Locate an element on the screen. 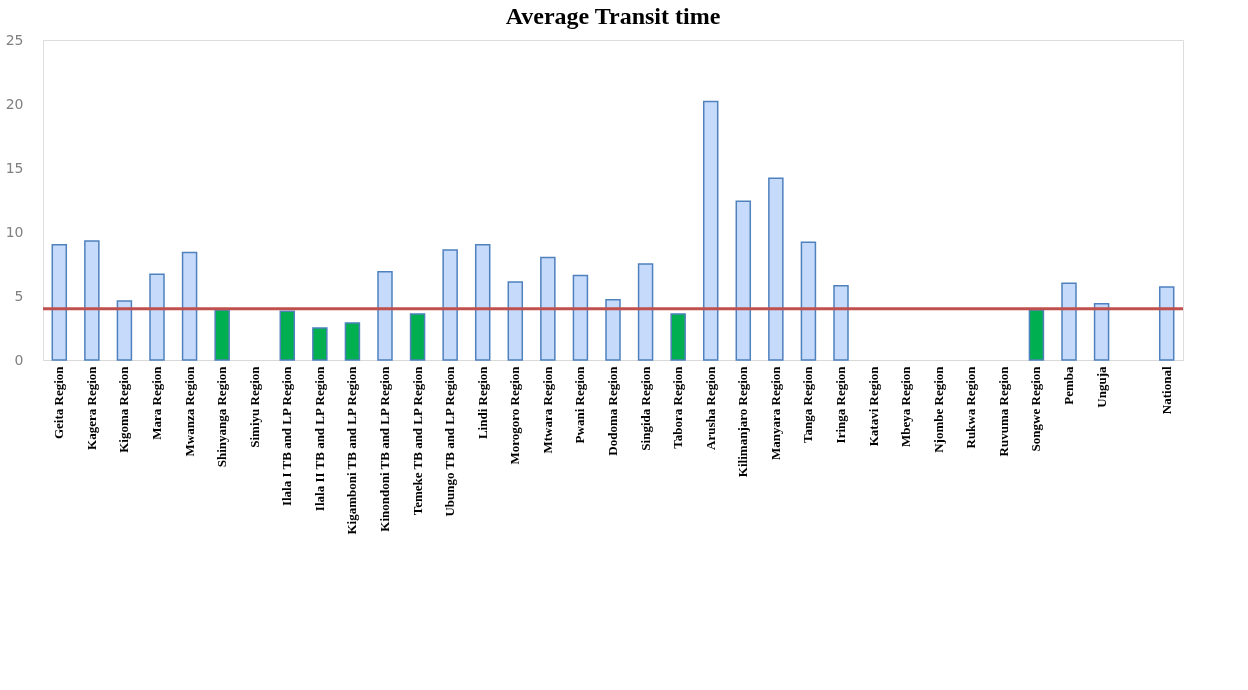  x-tick-label: Mtwara Region is located at coordinates (547, 409).